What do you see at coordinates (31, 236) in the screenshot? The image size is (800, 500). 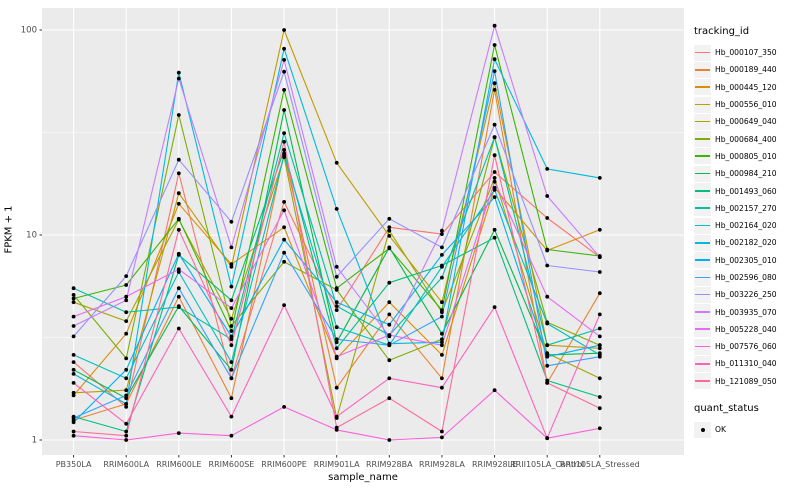 I see `y-tick-label: 10` at bounding box center [31, 236].